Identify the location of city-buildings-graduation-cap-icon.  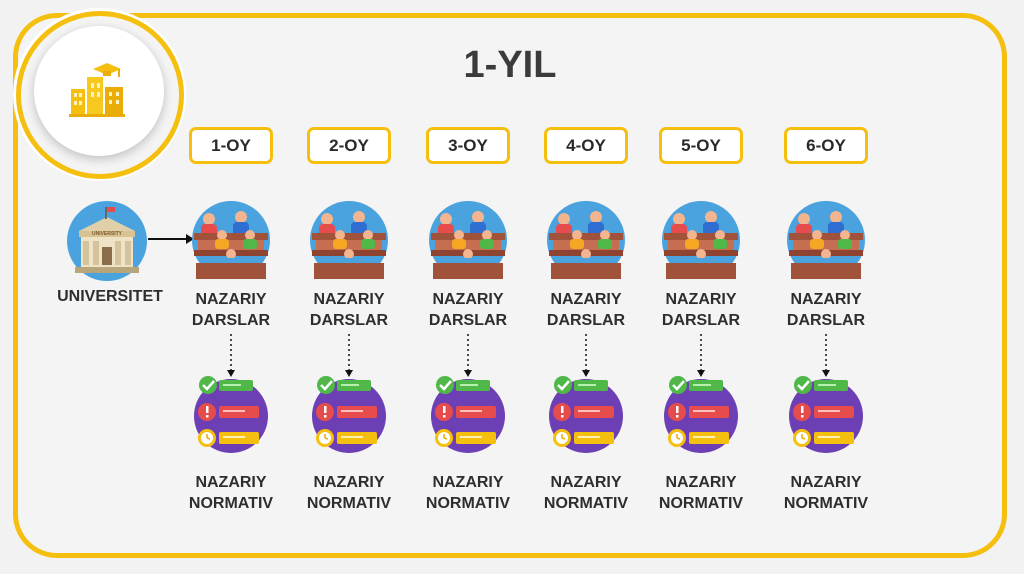
(97, 90).